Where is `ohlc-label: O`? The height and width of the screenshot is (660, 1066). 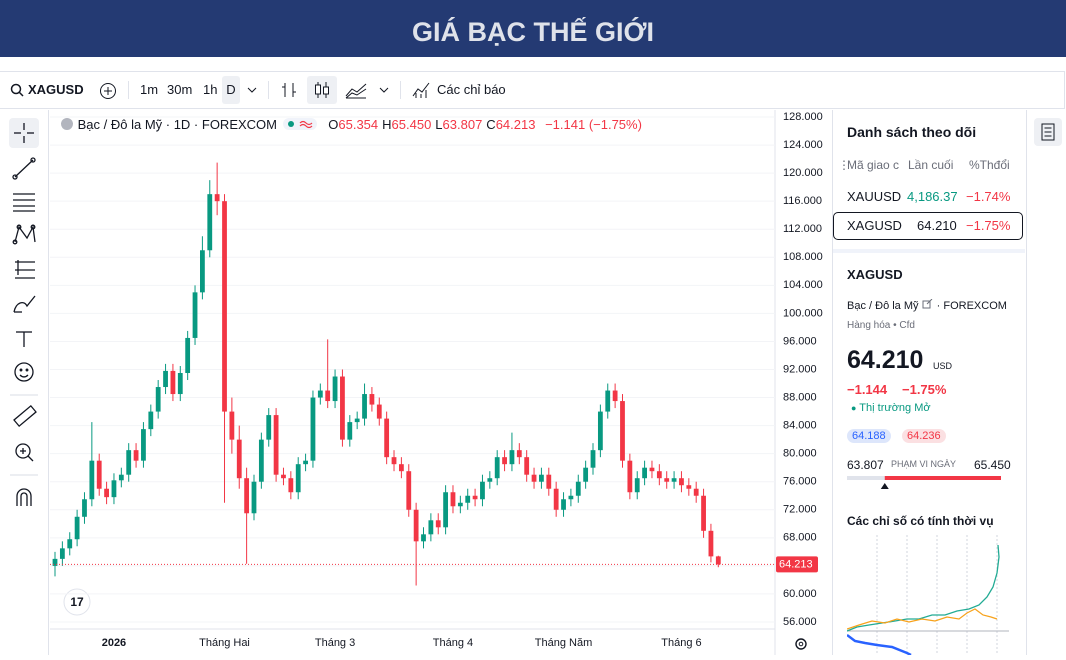 ohlc-label: O is located at coordinates (333, 124).